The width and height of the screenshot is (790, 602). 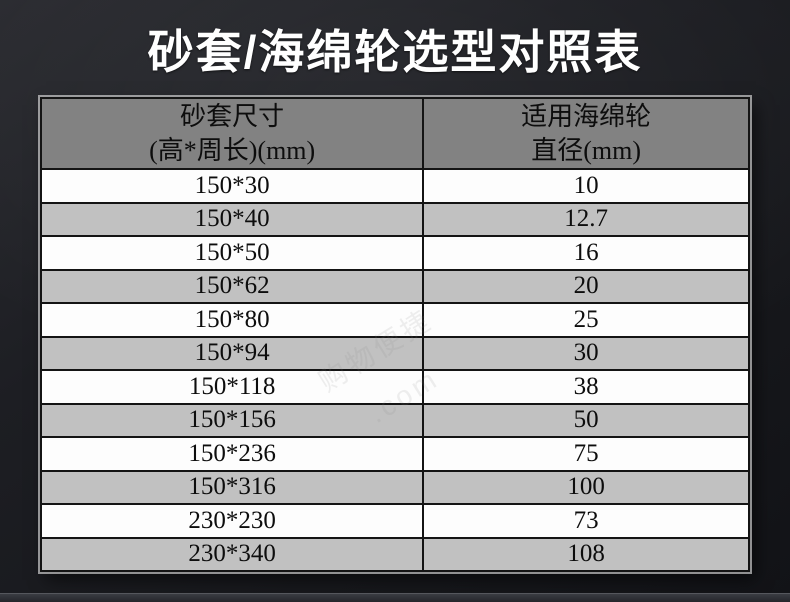 What do you see at coordinates (232, 521) in the screenshot?
I see `table-cell: 230*230` at bounding box center [232, 521].